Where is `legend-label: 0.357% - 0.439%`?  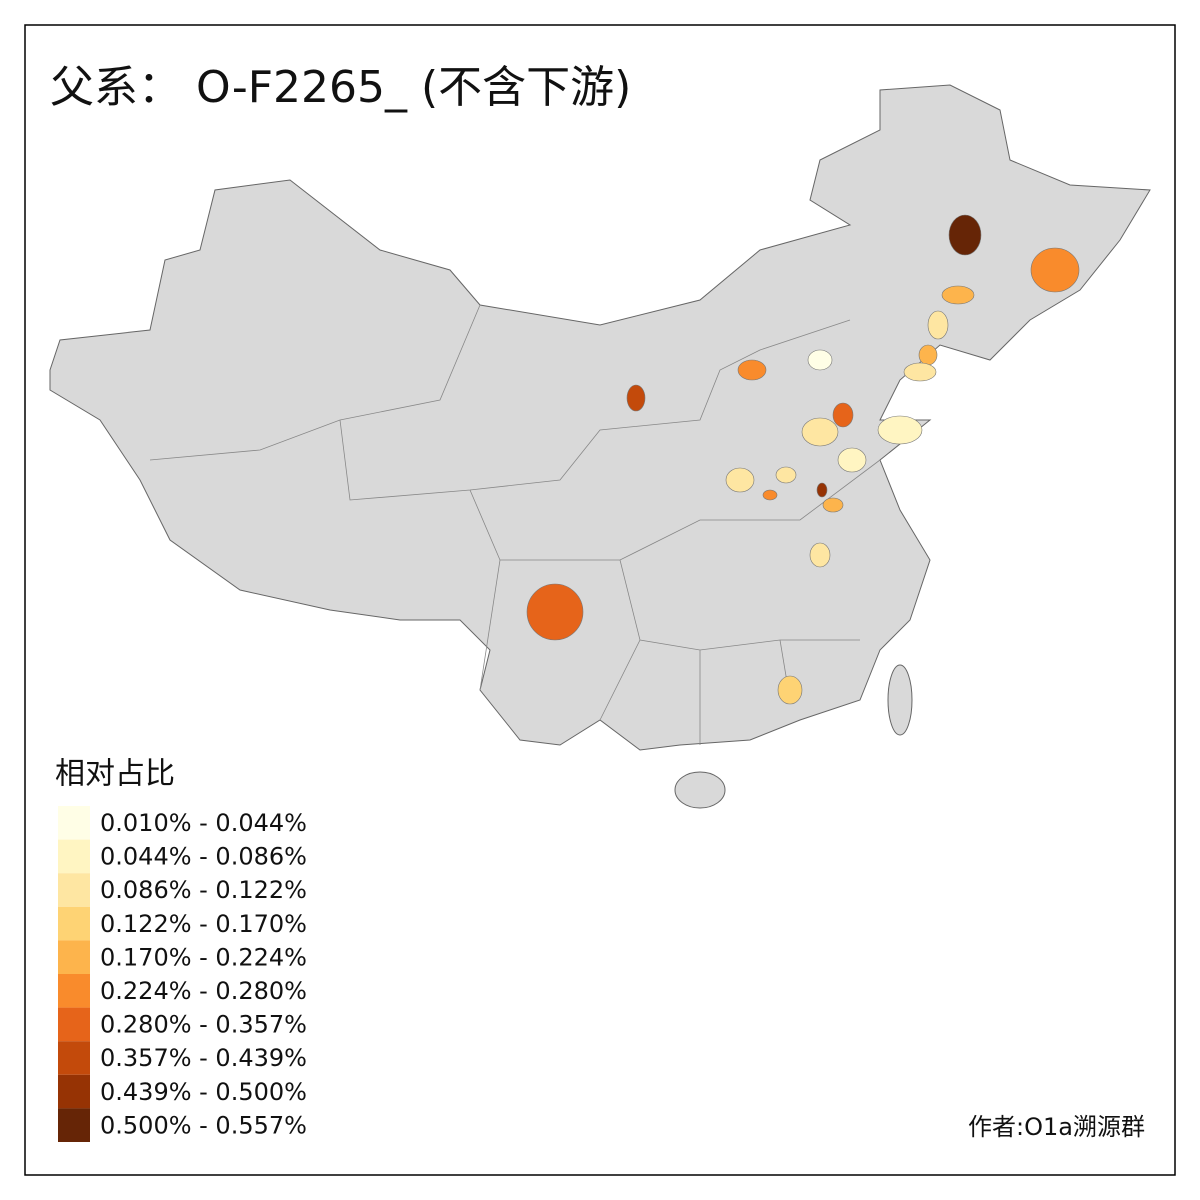
legend-label: 0.357% - 0.439% is located at coordinates (203, 1058).